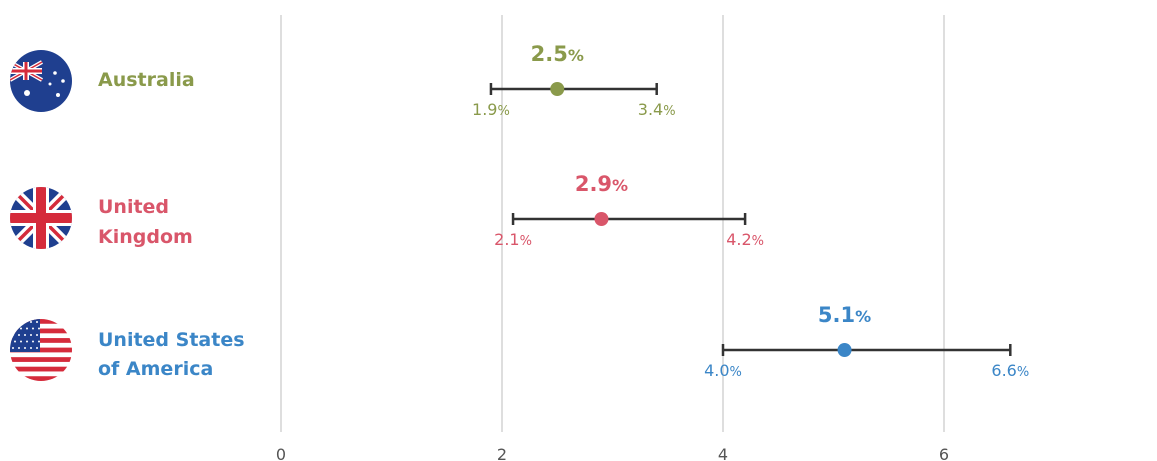 The image size is (1157, 461). What do you see at coordinates (41, 81) in the screenshot?
I see `australia-flag-icon` at bounding box center [41, 81].